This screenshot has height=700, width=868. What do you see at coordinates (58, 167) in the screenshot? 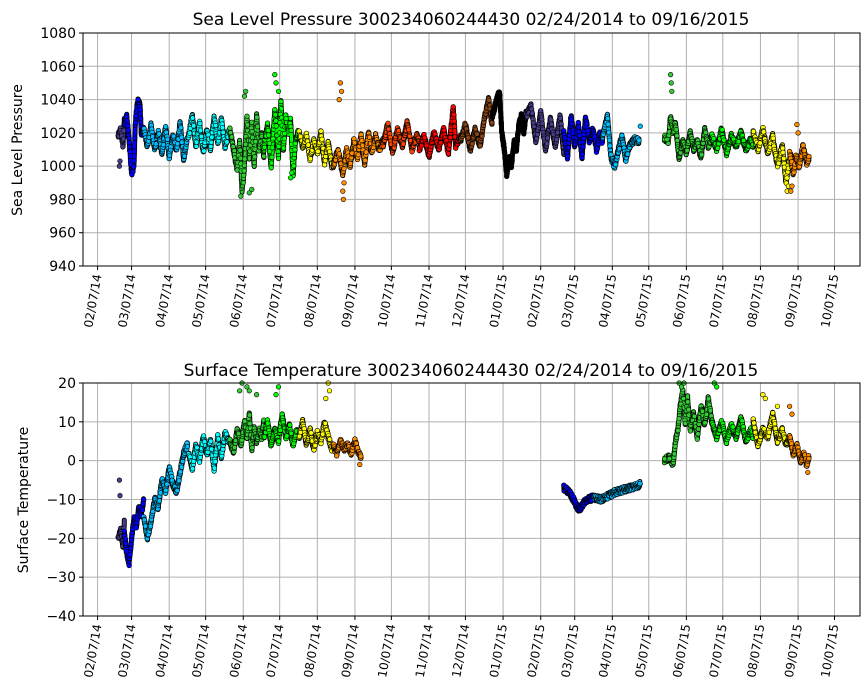
I see `y-tick-label: 1000` at bounding box center [58, 167].